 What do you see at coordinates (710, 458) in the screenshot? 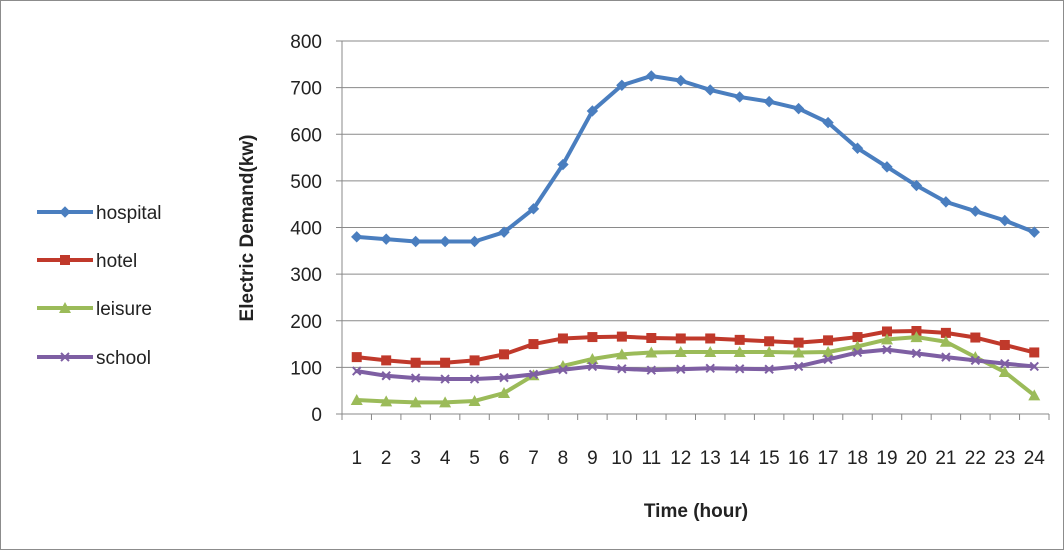
I see `x-tick-label: 13` at bounding box center [710, 458].